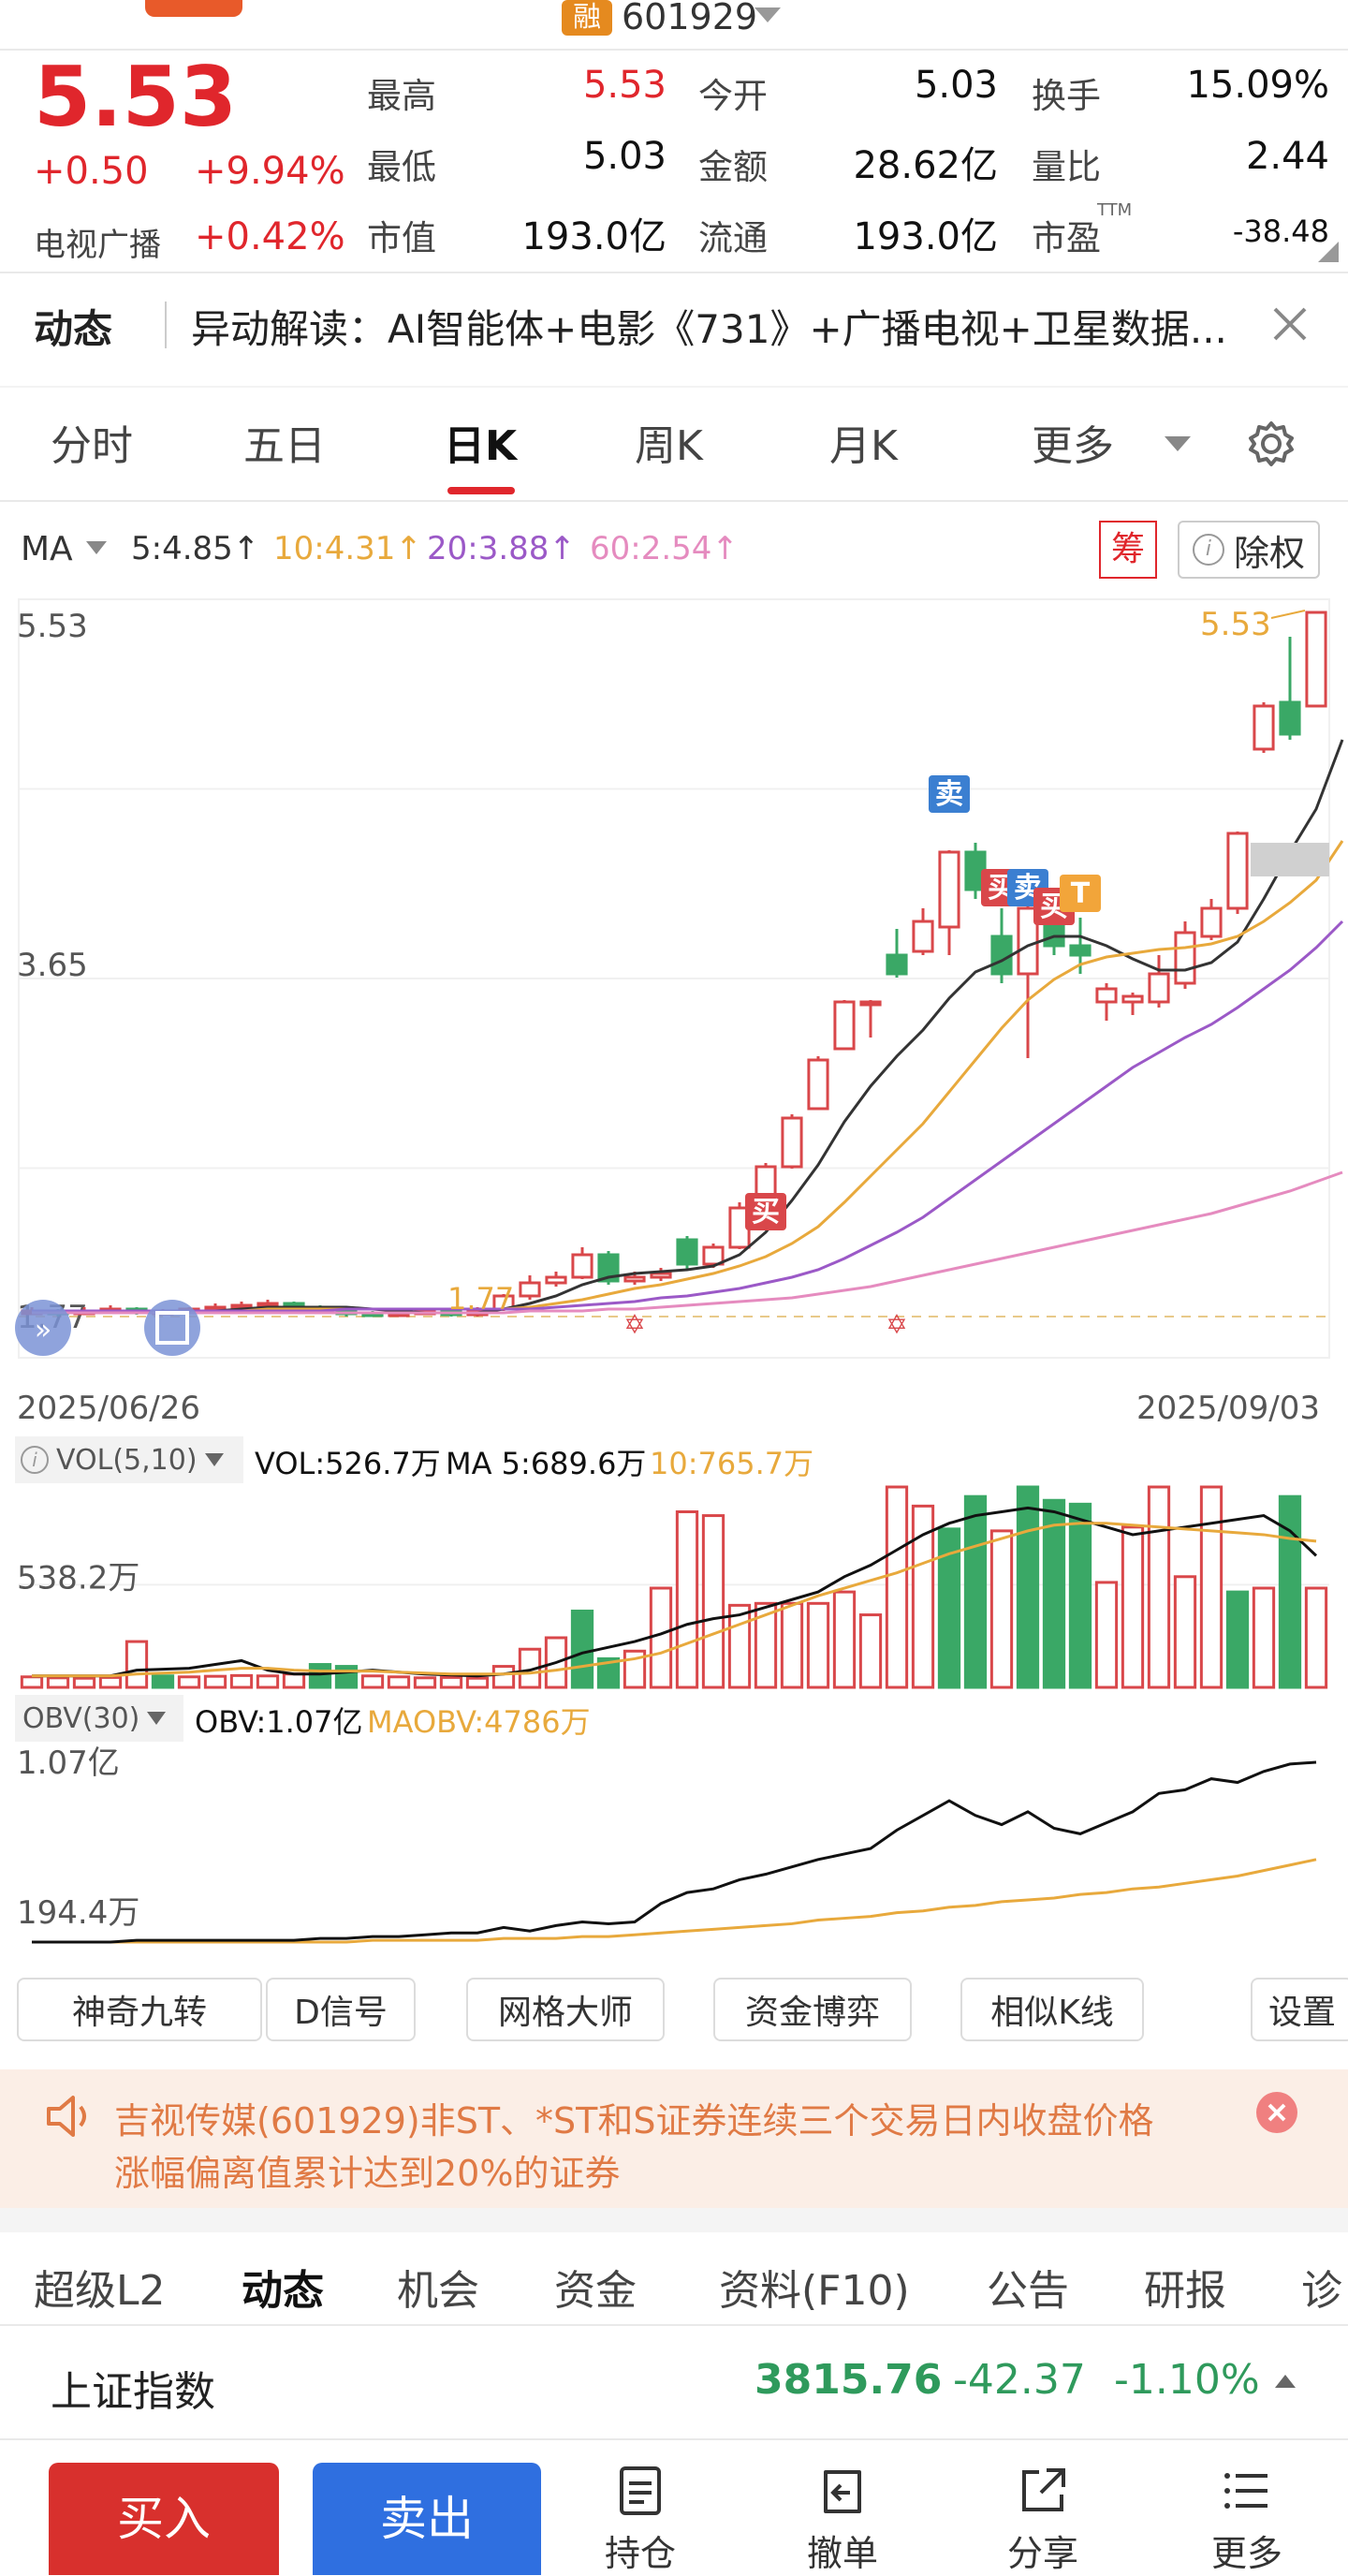 The image size is (1348, 2576). I want to click on tool-button: 网格大师, so click(565, 2009).